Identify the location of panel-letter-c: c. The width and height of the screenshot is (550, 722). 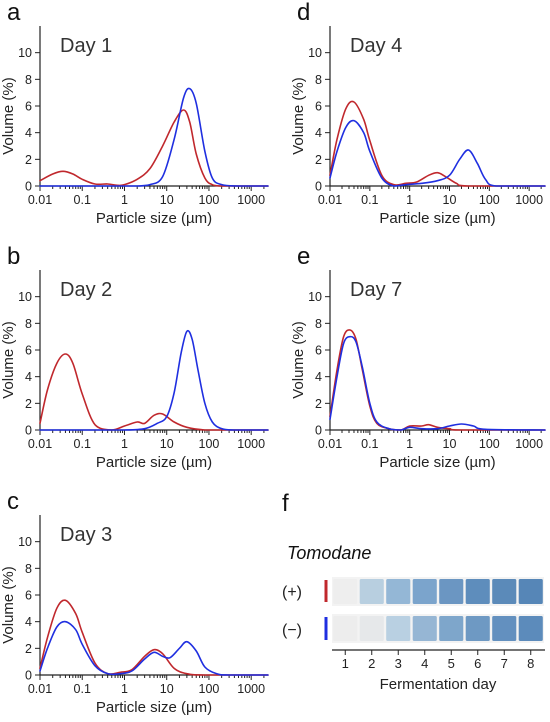
(13, 501).